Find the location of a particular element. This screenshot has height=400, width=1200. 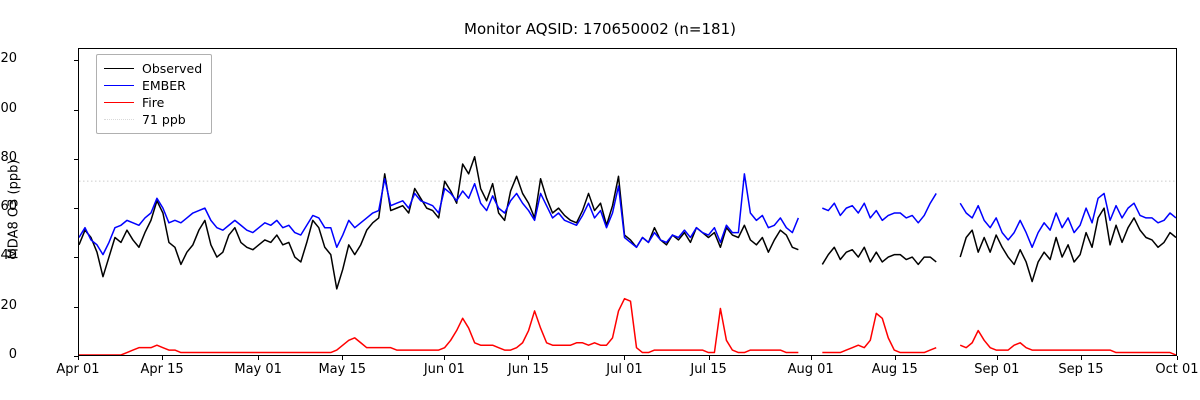

legend-label: 71 ppb is located at coordinates (164, 119).